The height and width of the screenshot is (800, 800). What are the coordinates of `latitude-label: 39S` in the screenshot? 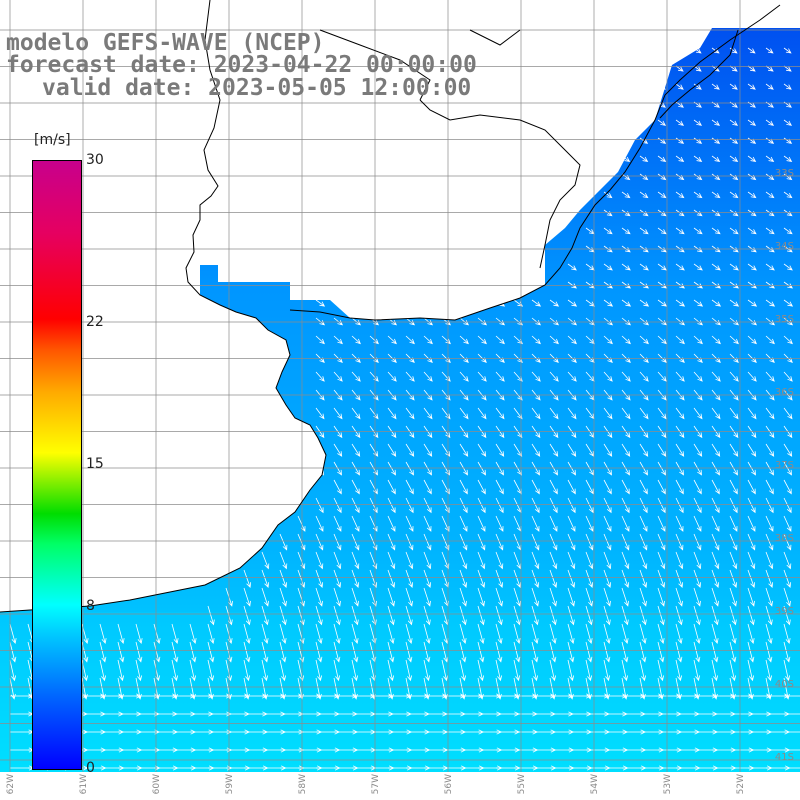 It's located at (784, 611).